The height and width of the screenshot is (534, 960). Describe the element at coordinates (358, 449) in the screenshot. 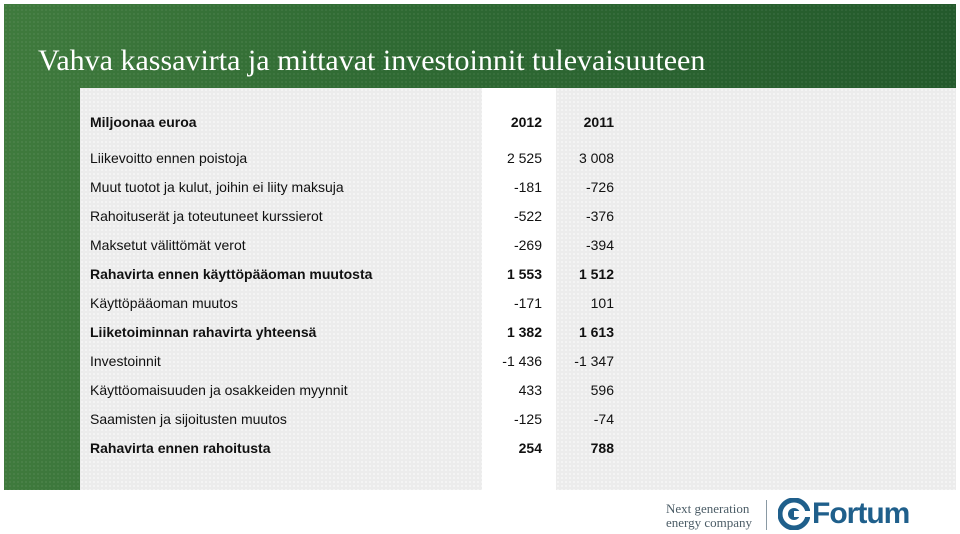

I see `table-row: Rahavirta ennen rahoitusta 254 788` at that location.